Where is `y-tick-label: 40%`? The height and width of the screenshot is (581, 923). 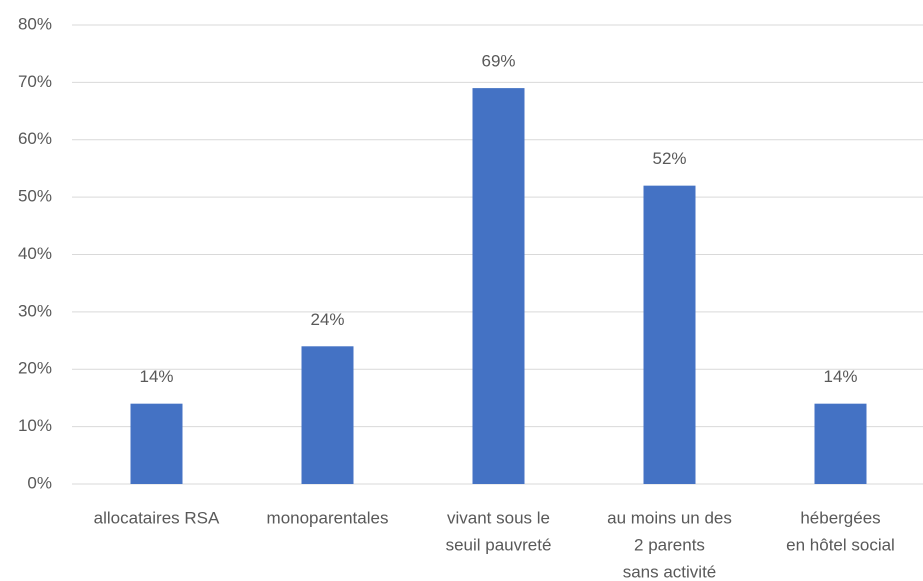 y-tick-label: 40% is located at coordinates (35, 253).